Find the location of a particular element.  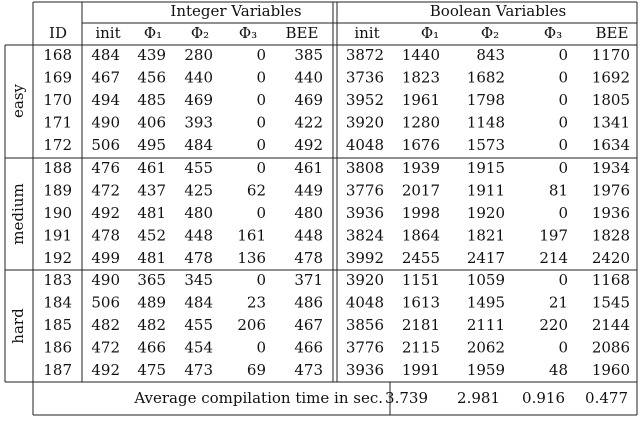

cell: 197 is located at coordinates (553, 235).